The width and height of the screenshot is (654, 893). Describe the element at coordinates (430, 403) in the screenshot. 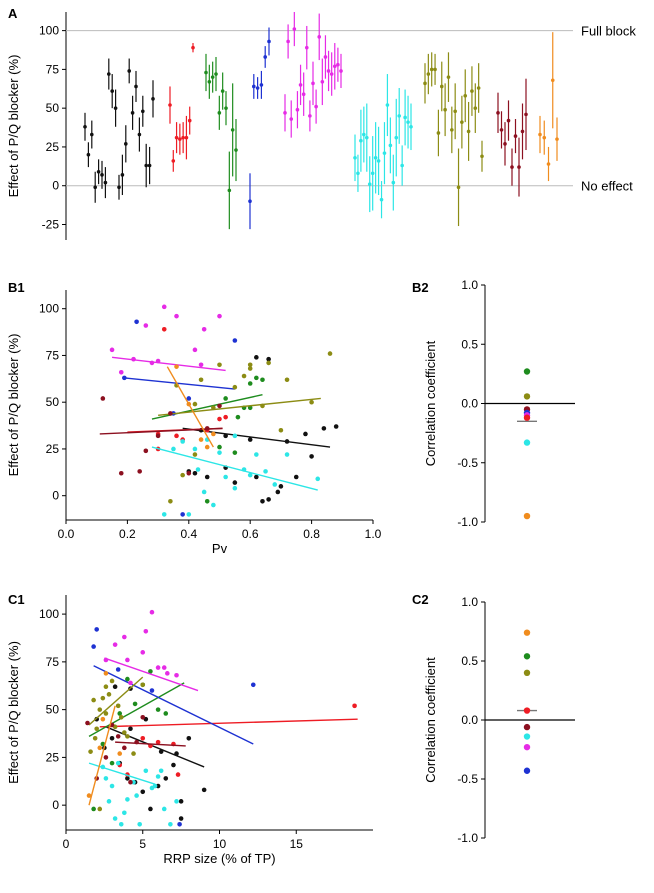

I see `y-axis-title: Correlation coefficient` at that location.